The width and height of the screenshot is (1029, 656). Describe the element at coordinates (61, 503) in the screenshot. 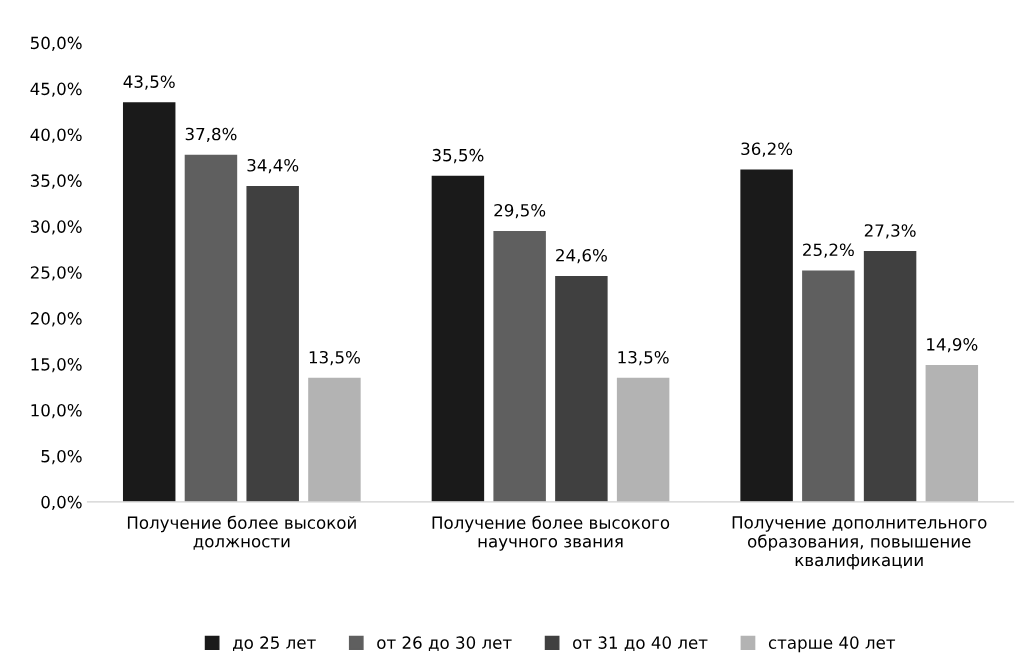

I see `y-tick-label: 0,0%` at that location.